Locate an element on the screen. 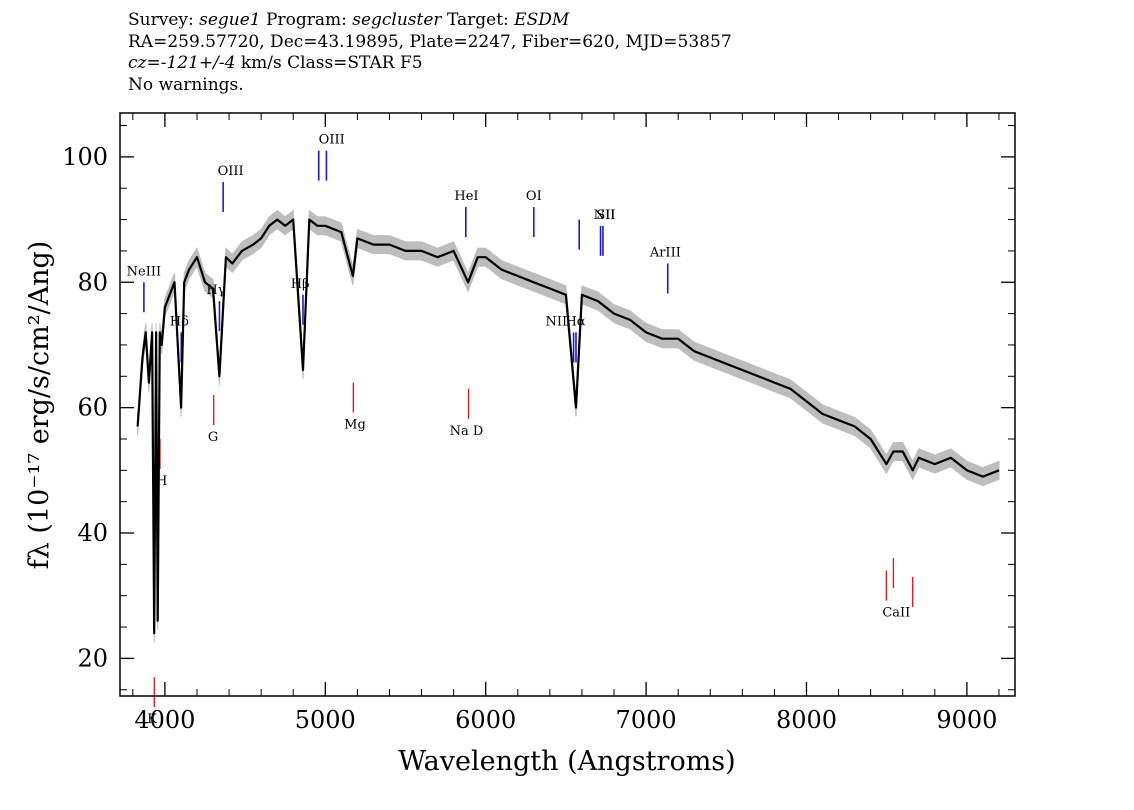 This screenshot has height=810, width=1134. emission-label-neiii: NeIII is located at coordinates (144, 271).